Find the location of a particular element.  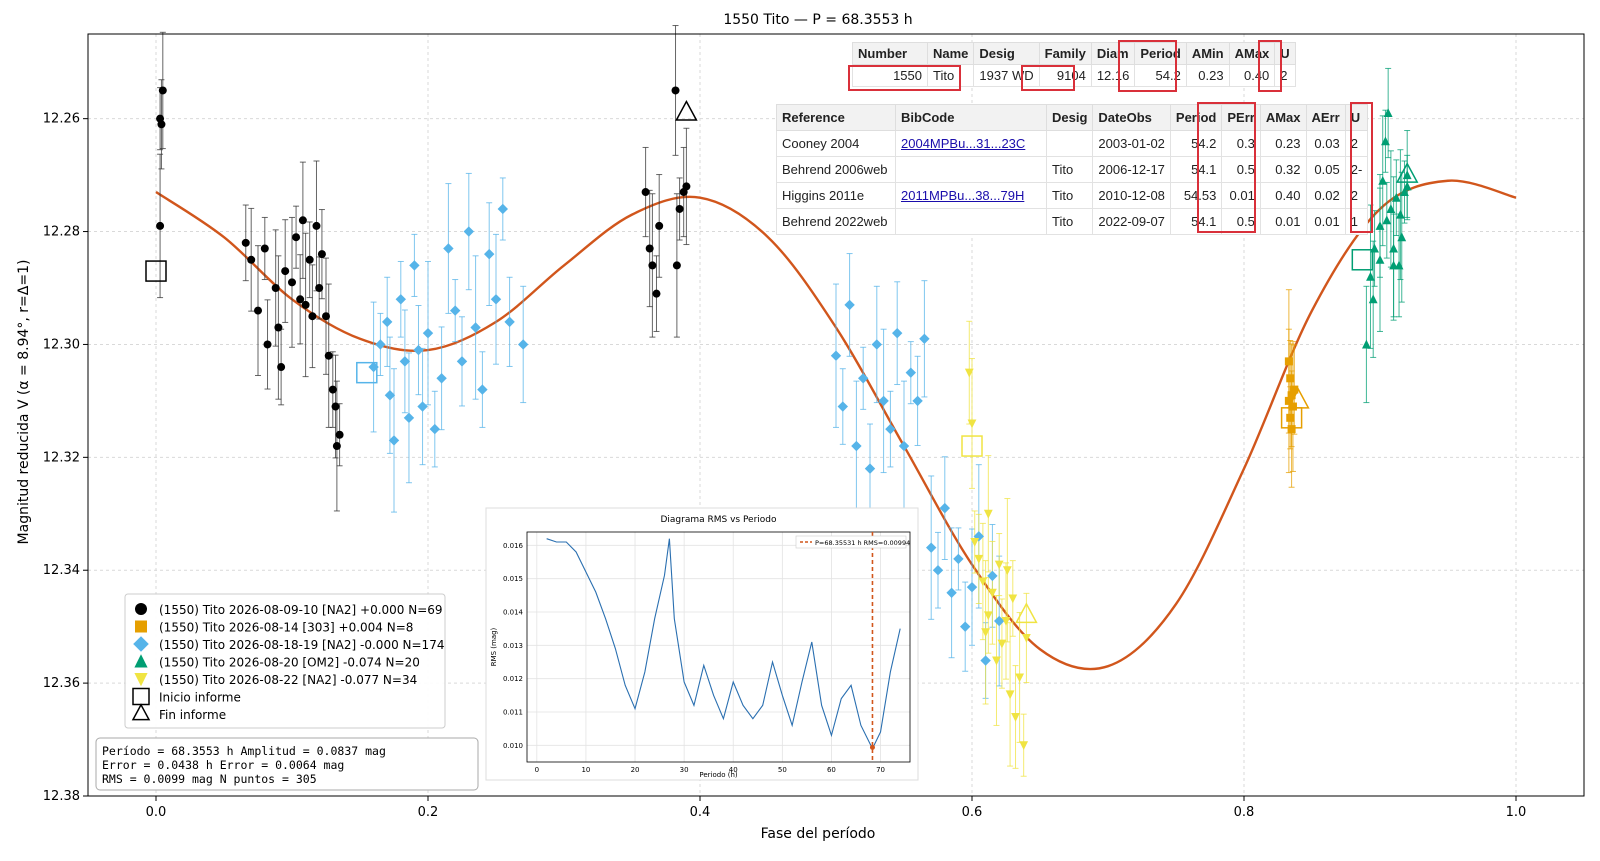

y-tick-label: 12.30 is located at coordinates (61, 344).